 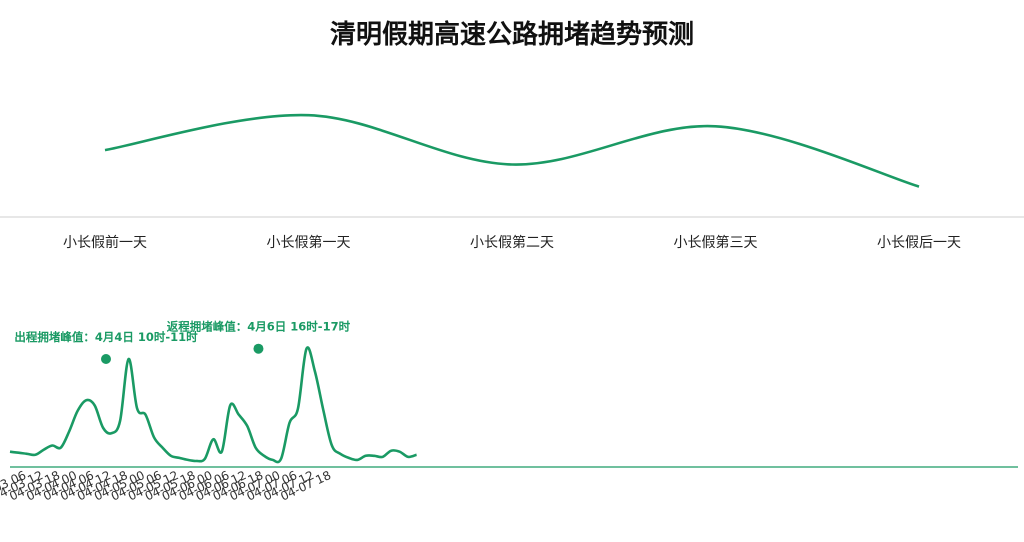 I want to click on peak-annotation-label: 出程拥堵峰值：4月4日 10时-11时, so click(x=106, y=337).